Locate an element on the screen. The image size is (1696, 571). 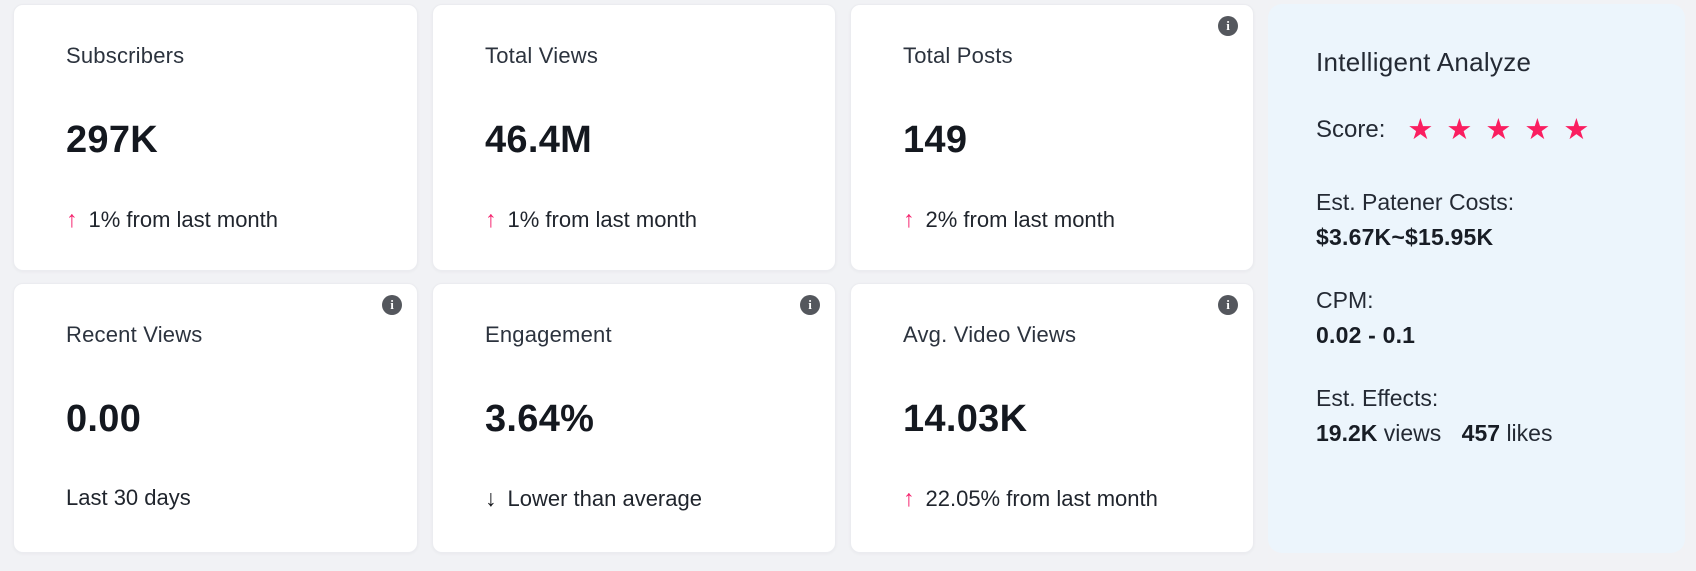
patener-costs-section: Est. Patener Costs: $3.67K~$15.95K is located at coordinates (1480, 220).